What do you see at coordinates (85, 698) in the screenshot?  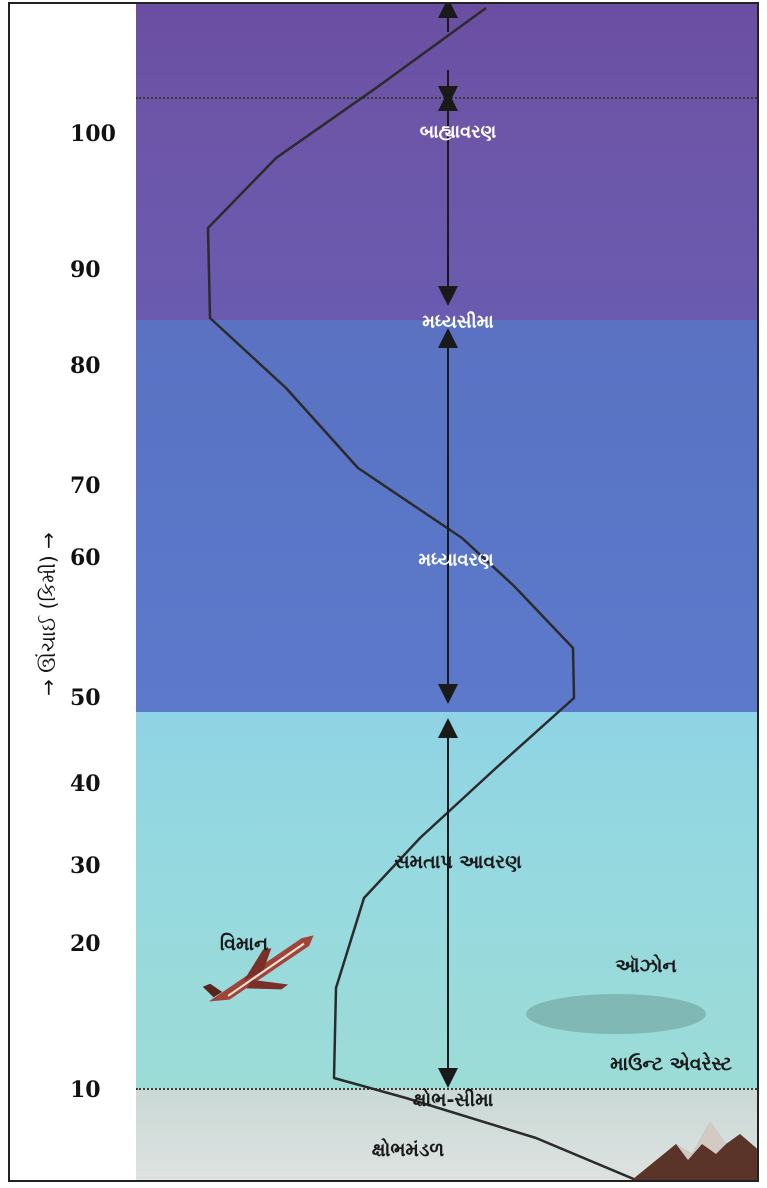 I see `tick-50: 50` at bounding box center [85, 698].